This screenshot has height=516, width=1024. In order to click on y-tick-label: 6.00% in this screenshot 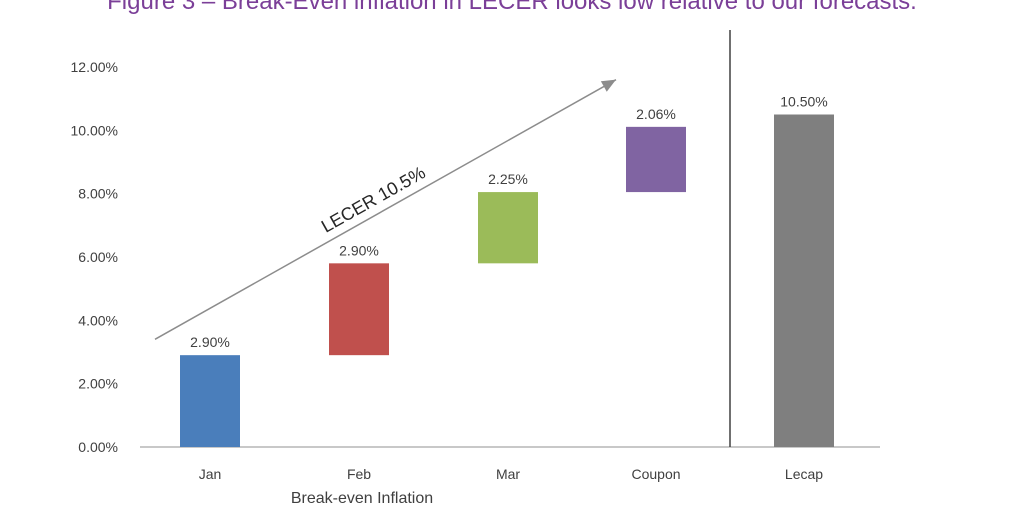, I will do `click(98, 257)`.